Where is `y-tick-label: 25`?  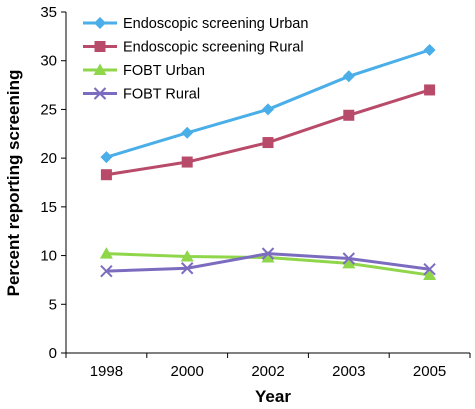
y-tick-label: 25 is located at coordinates (48, 109).